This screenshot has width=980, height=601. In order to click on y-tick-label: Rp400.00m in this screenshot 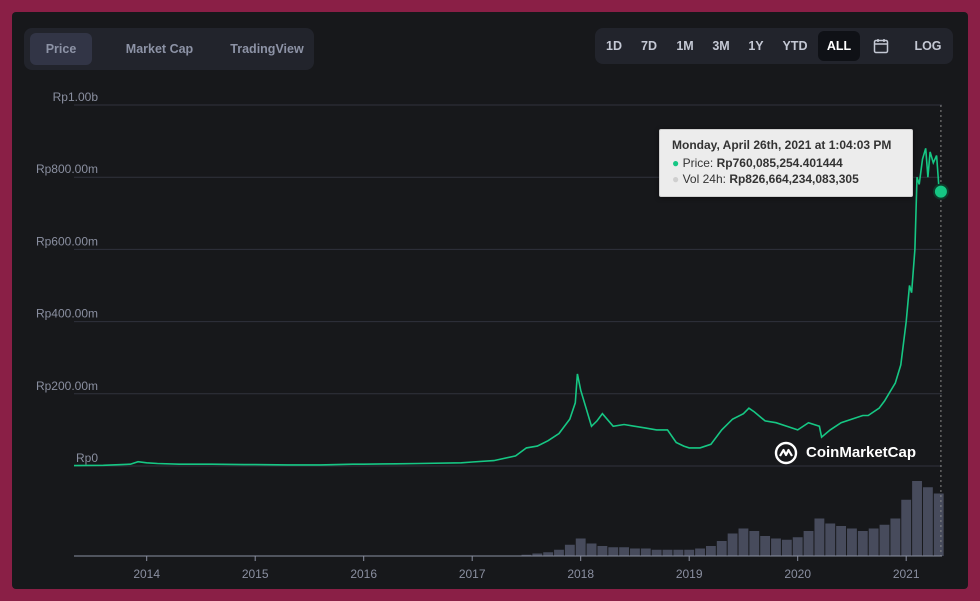, I will do `click(67, 314)`.